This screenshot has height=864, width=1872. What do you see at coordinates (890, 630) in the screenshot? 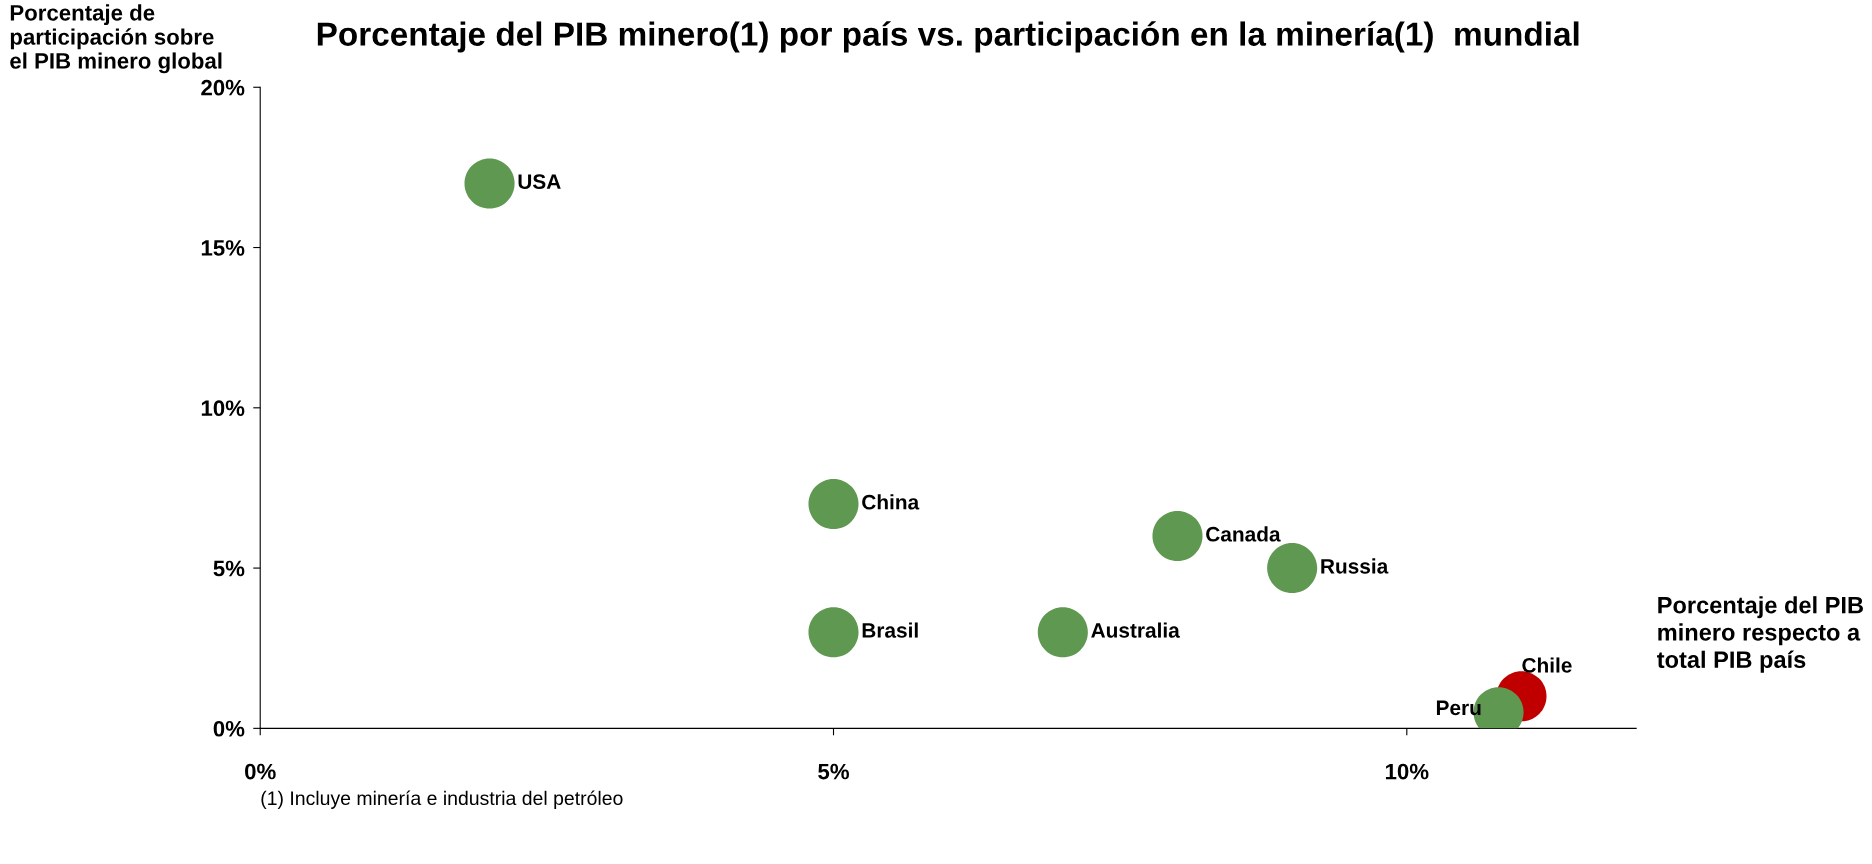
I see `series-label: Brasil` at bounding box center [890, 630].